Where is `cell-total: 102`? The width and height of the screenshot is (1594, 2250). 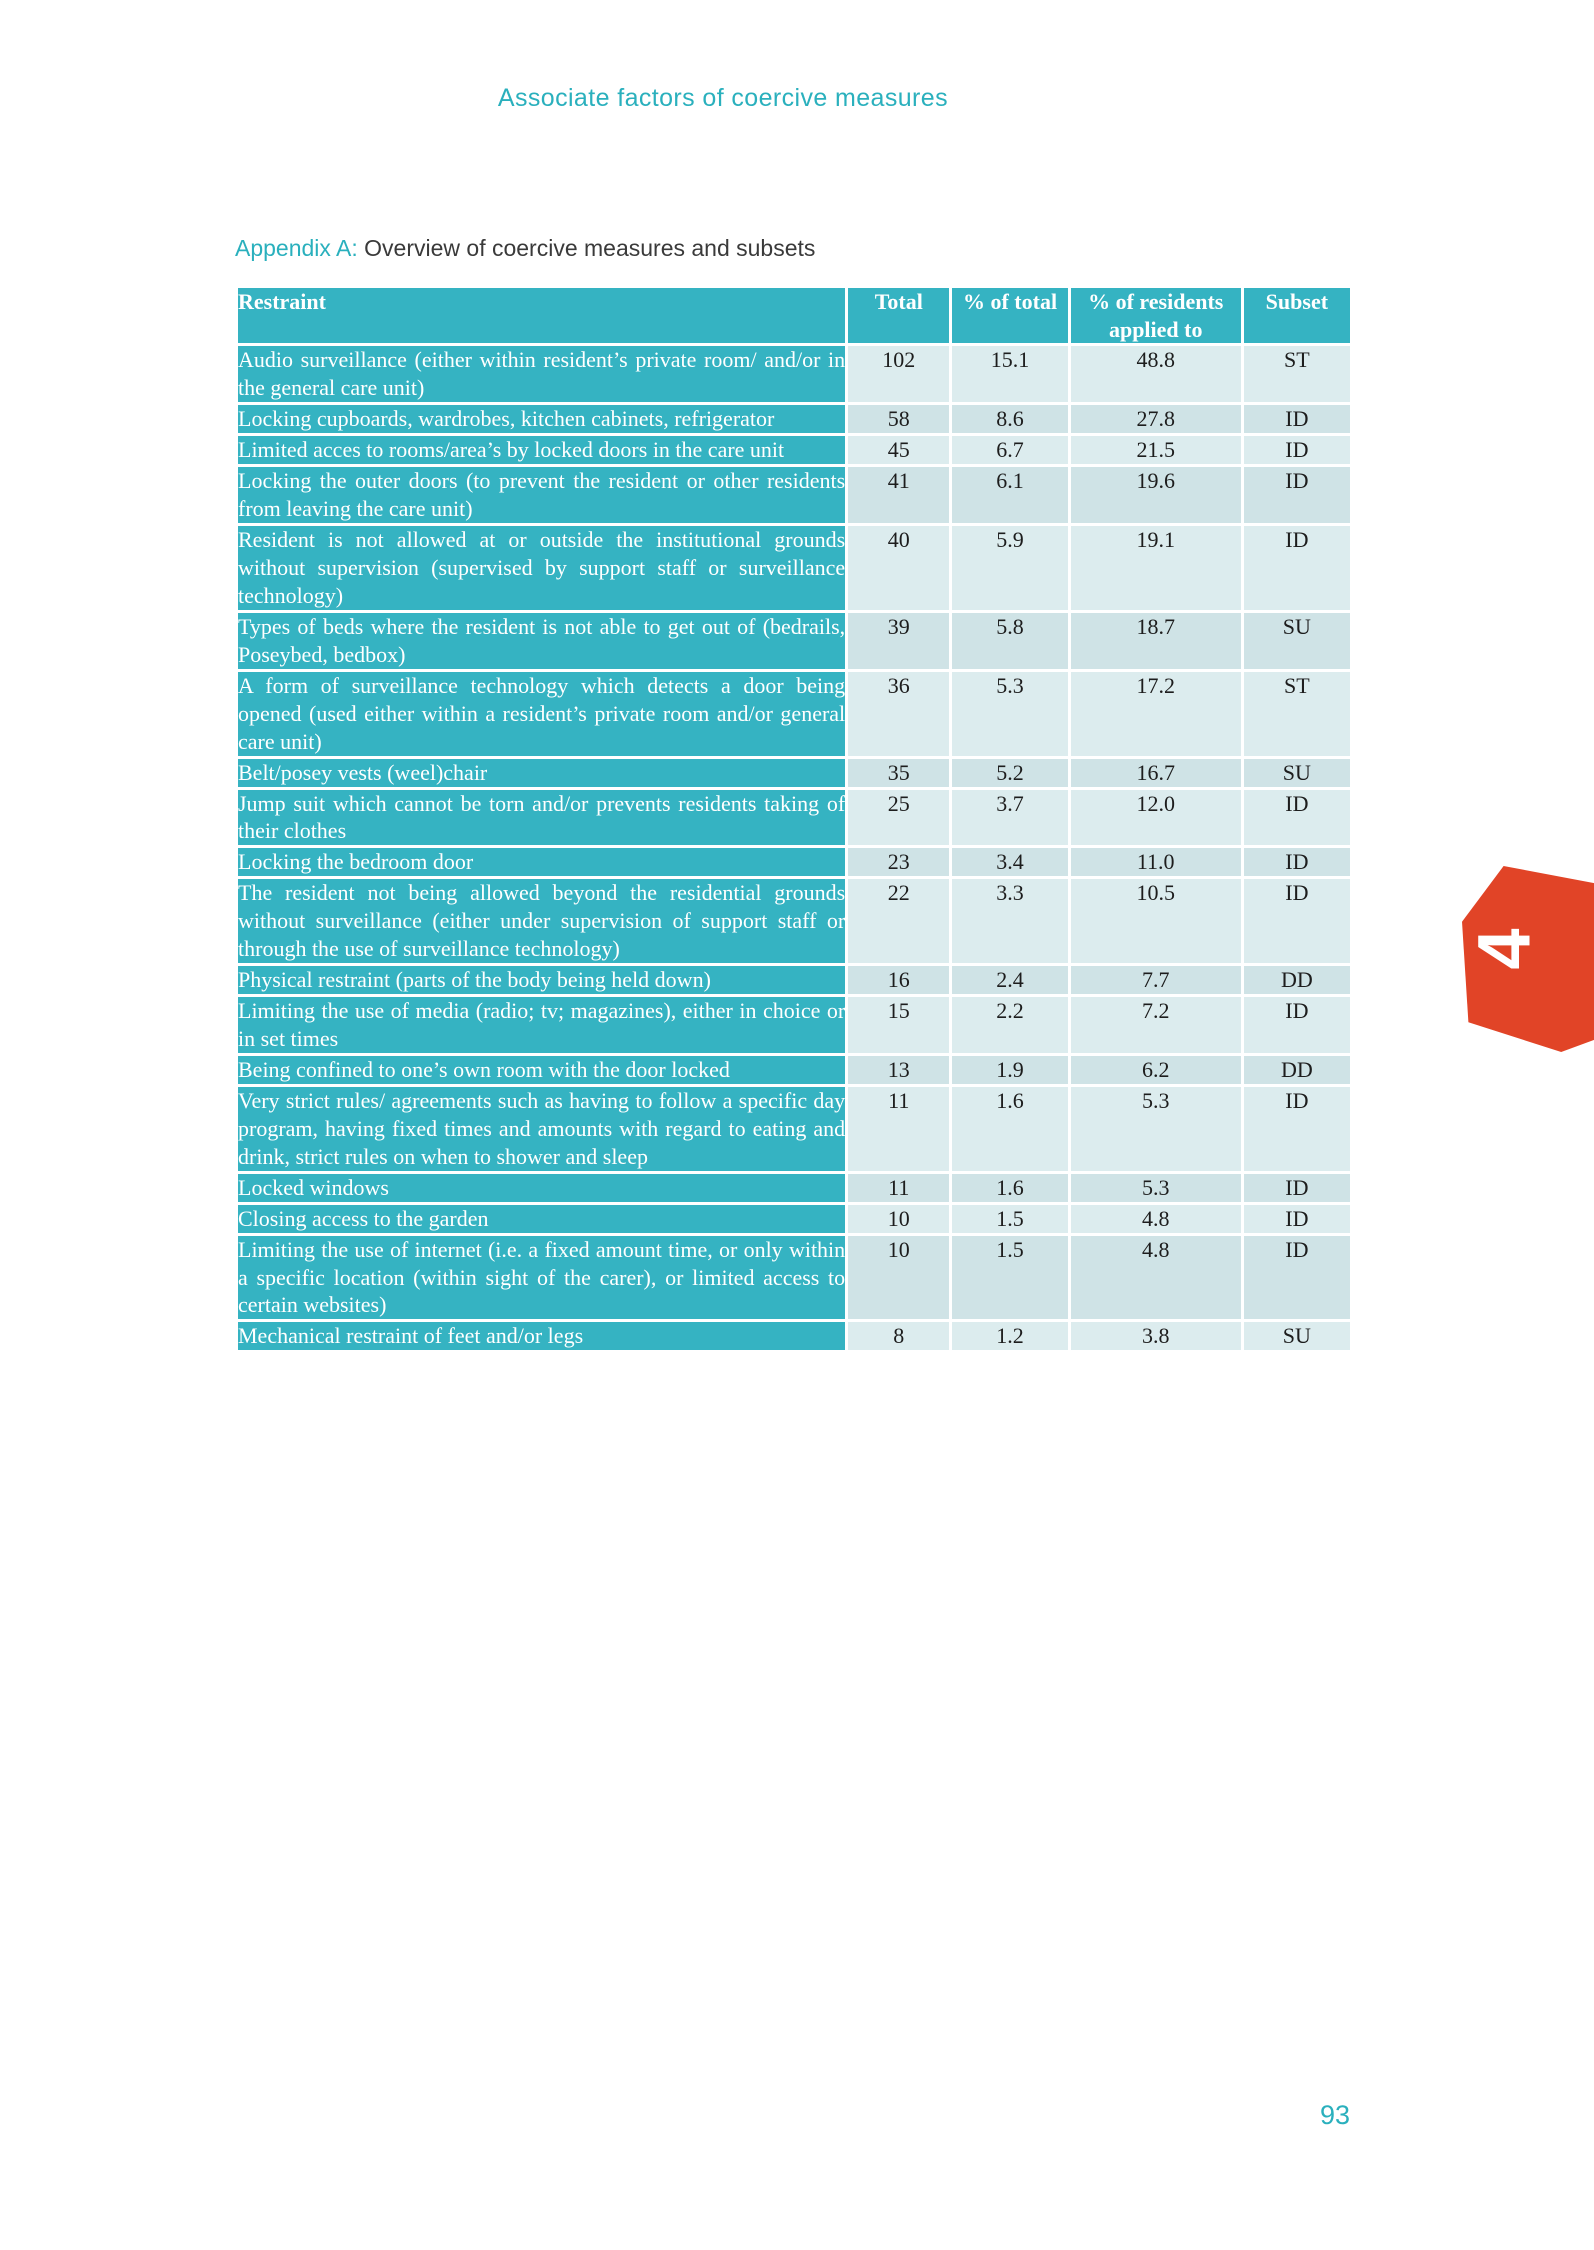
cell-total: 102 is located at coordinates (899, 374).